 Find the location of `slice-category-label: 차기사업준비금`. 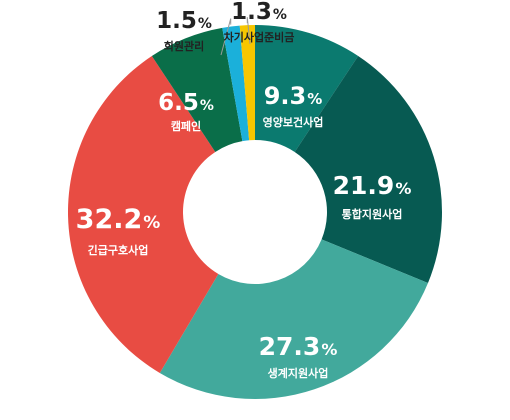

slice-category-label: 차기사업준비금 is located at coordinates (259, 37).